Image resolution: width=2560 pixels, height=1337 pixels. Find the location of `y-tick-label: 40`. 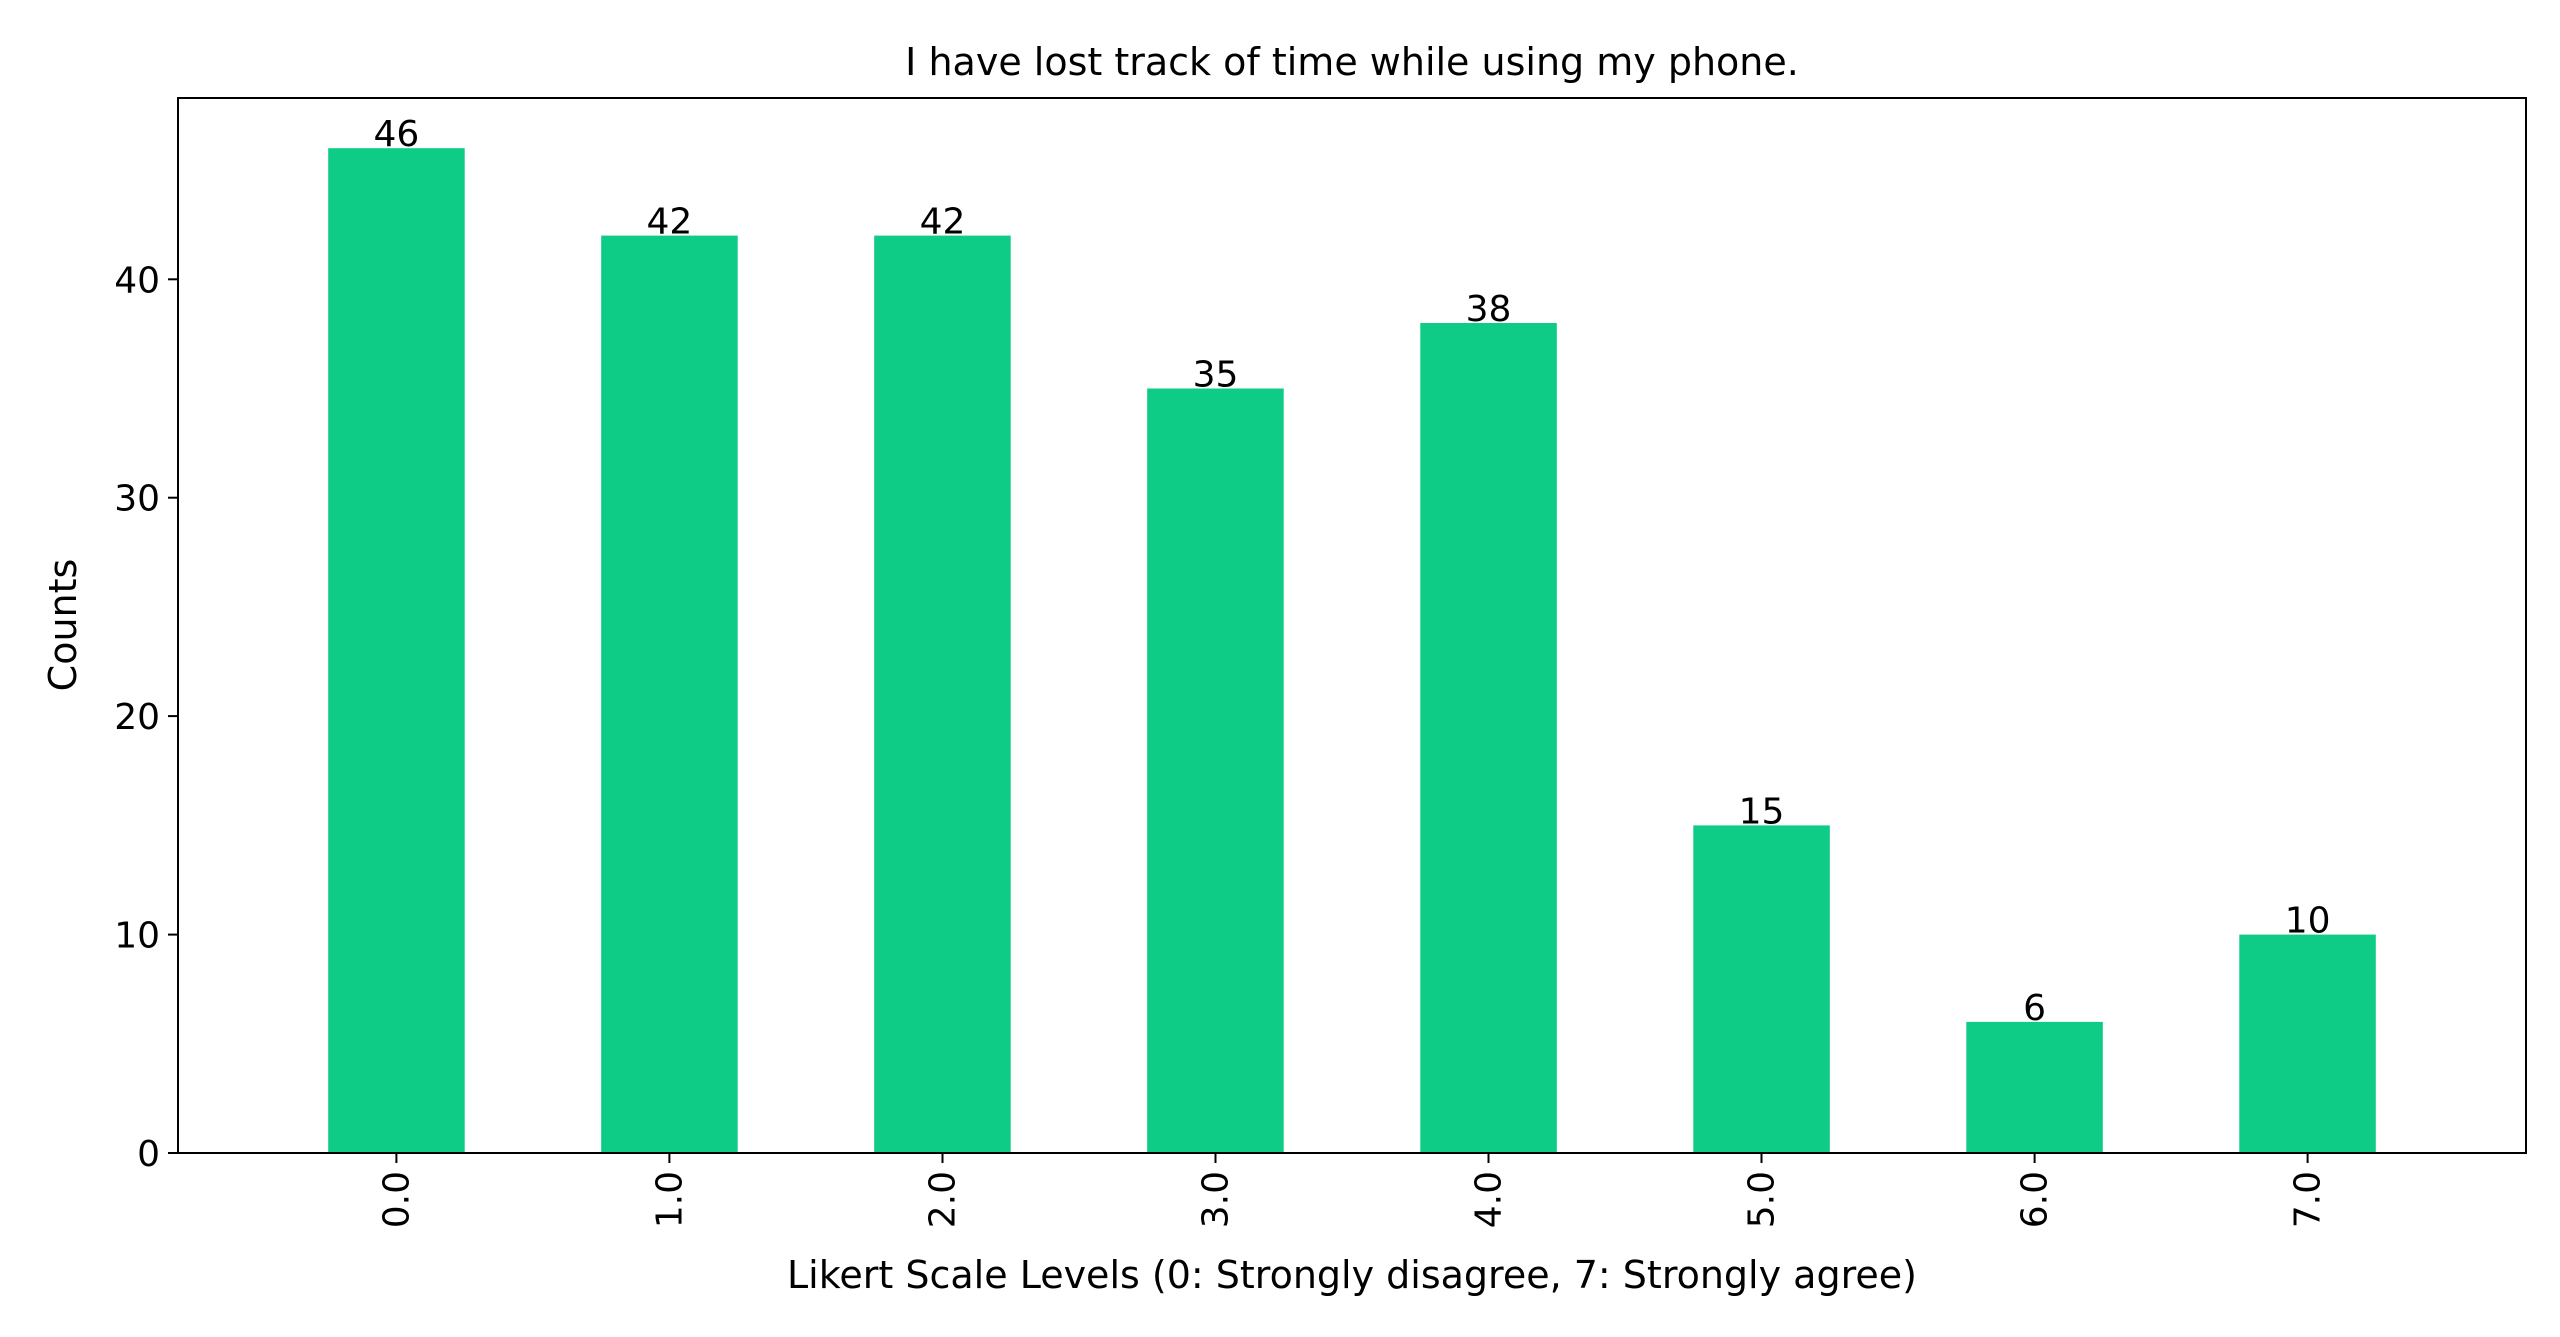

y-tick-label: 40 is located at coordinates (137, 280).